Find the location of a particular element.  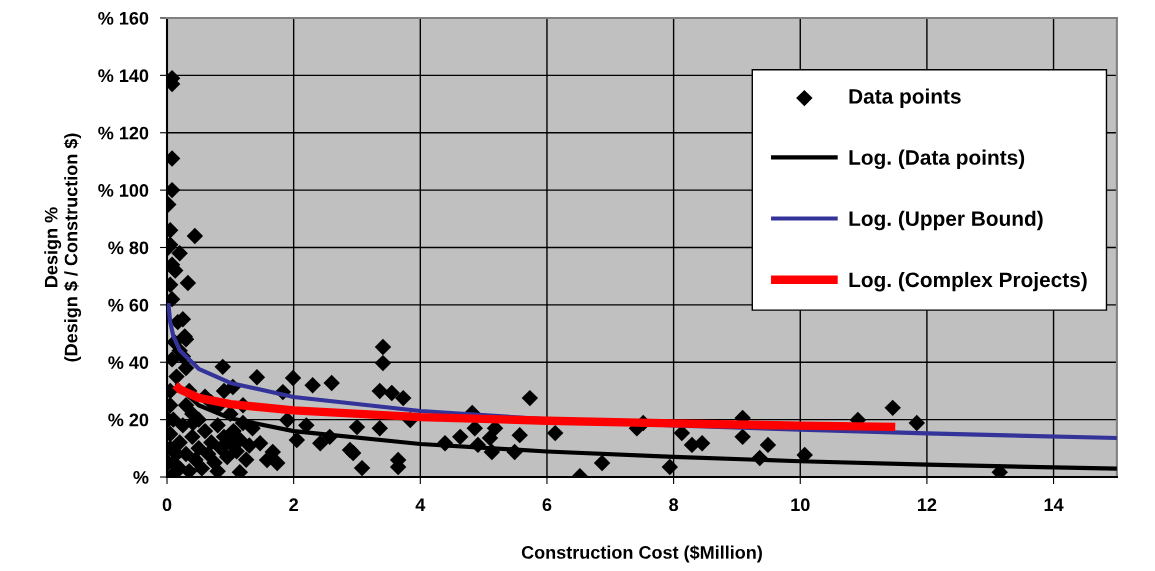

y-tick-label: % 80 is located at coordinates (128, 248).